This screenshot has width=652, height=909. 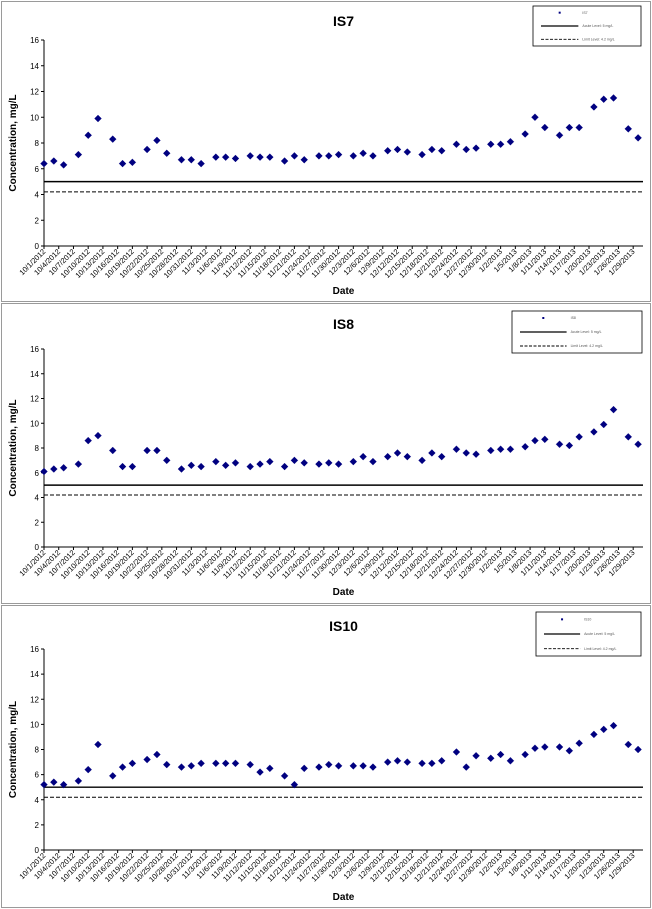 What do you see at coordinates (343, 324) in the screenshot?
I see `chart-title: IS8` at bounding box center [343, 324].